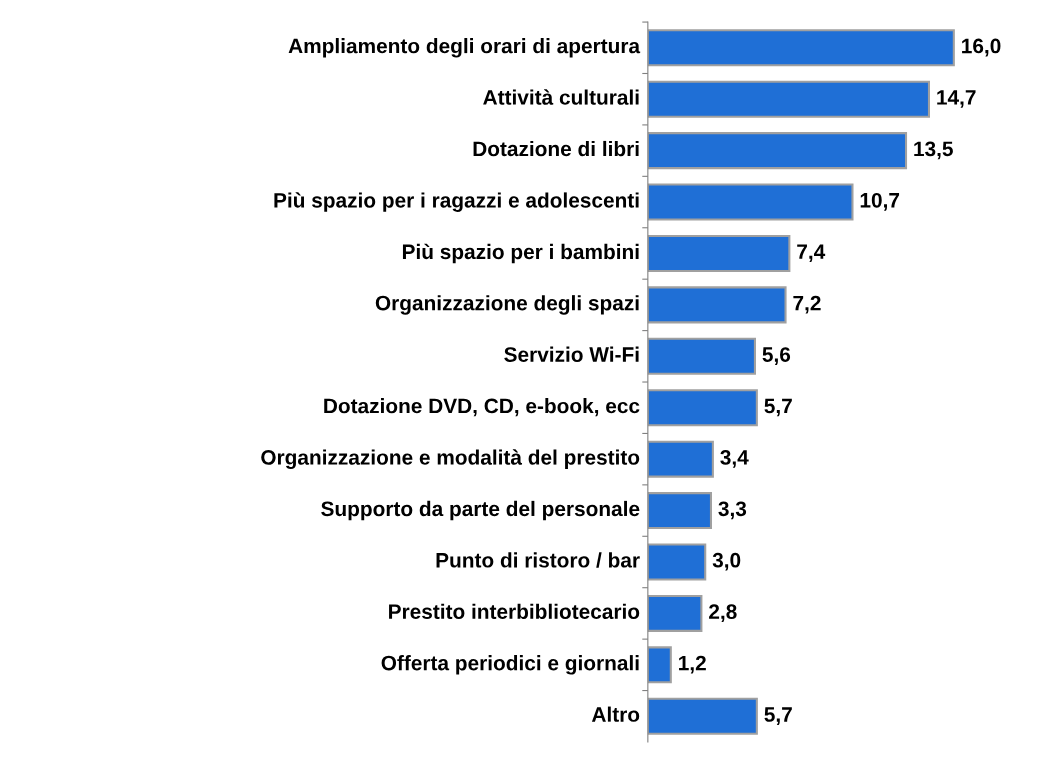 This screenshot has width=1050, height=761. What do you see at coordinates (615, 714) in the screenshot?
I see `y-tick-label: Altro` at bounding box center [615, 714].